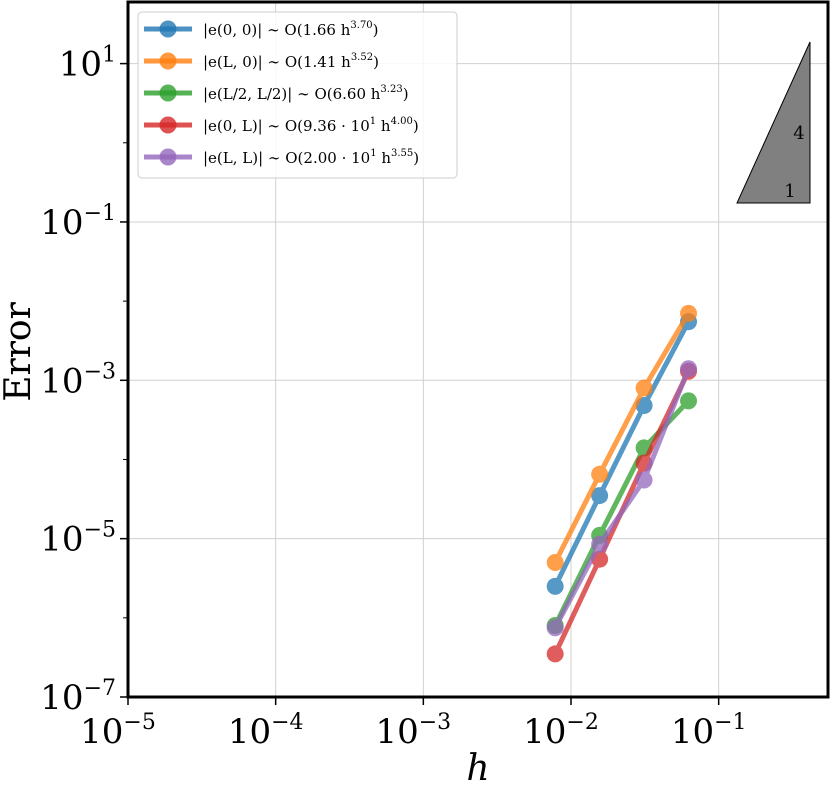 The width and height of the screenshot is (830, 789). I want to click on legend-entry: |e(0, 0)| ∼ O(1.66 h3.70), so click(261, 29).